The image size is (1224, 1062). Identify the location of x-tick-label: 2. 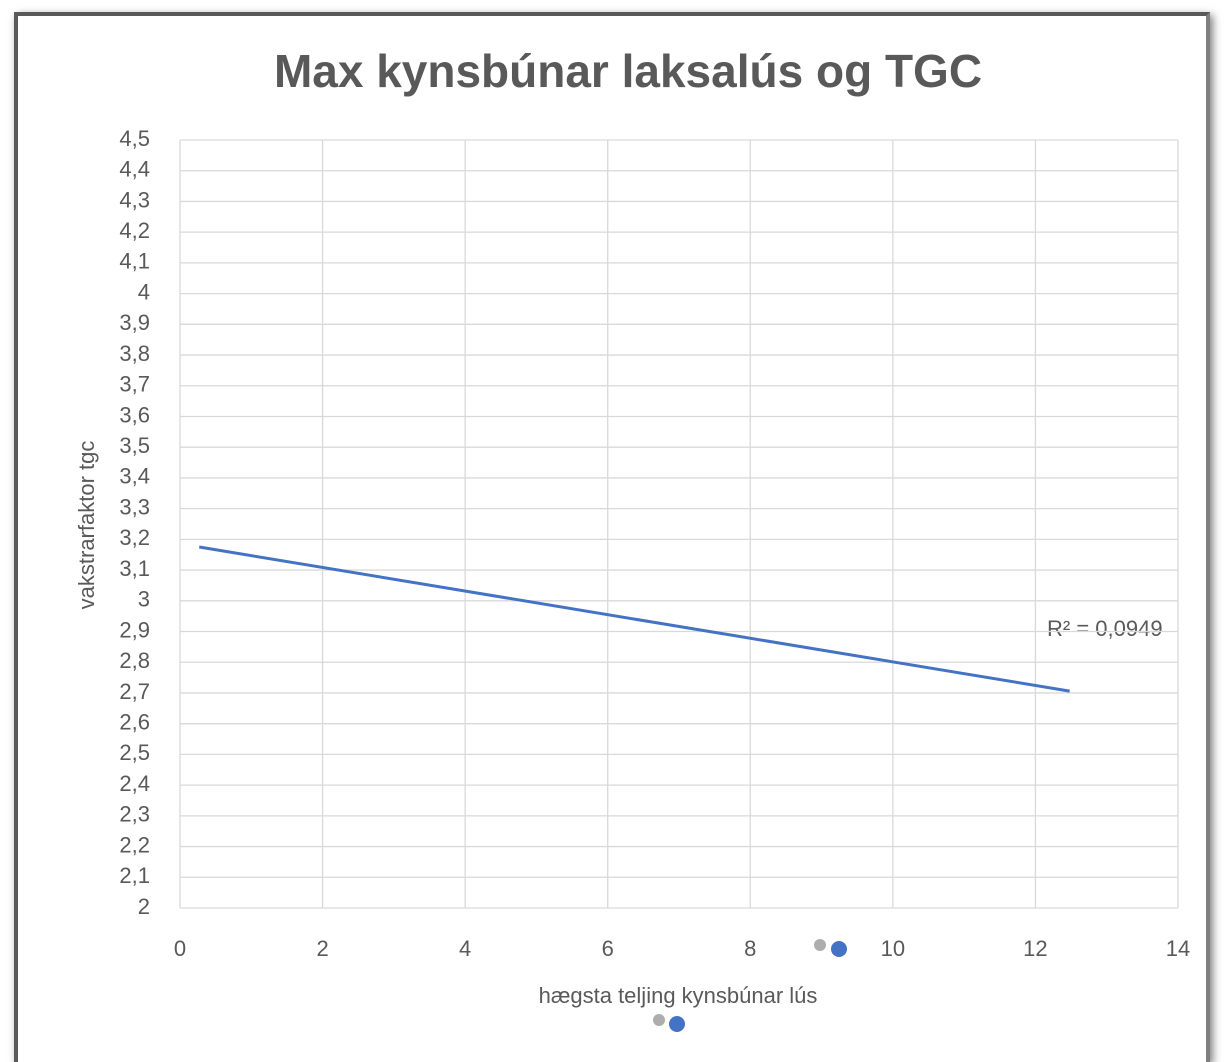
(322, 948).